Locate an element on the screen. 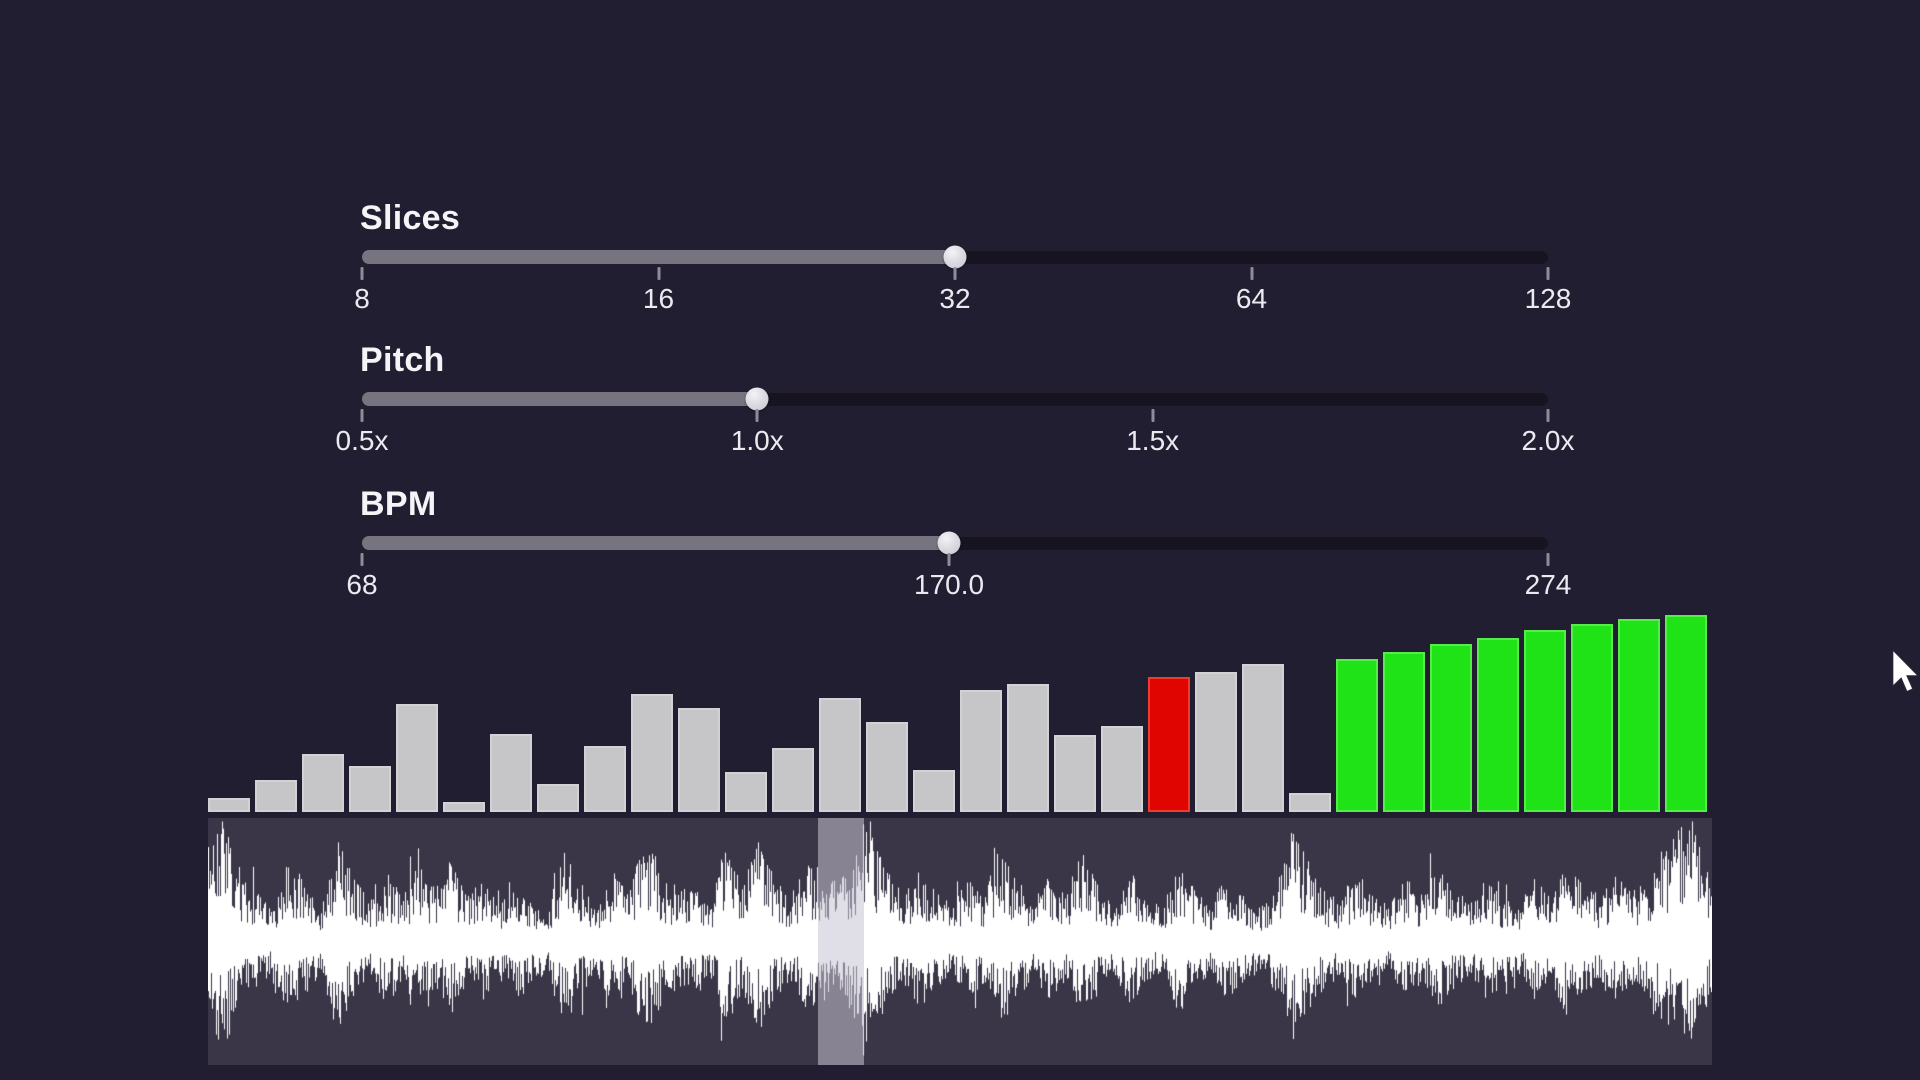 This screenshot has height=1080, width=1920. bpm-slider: 68 170.0 274 is located at coordinates (958, 565).